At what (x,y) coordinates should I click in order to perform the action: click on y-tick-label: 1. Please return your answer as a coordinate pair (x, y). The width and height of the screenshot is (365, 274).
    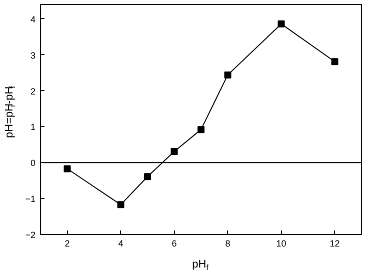
    Looking at the image, I should click on (33, 127).